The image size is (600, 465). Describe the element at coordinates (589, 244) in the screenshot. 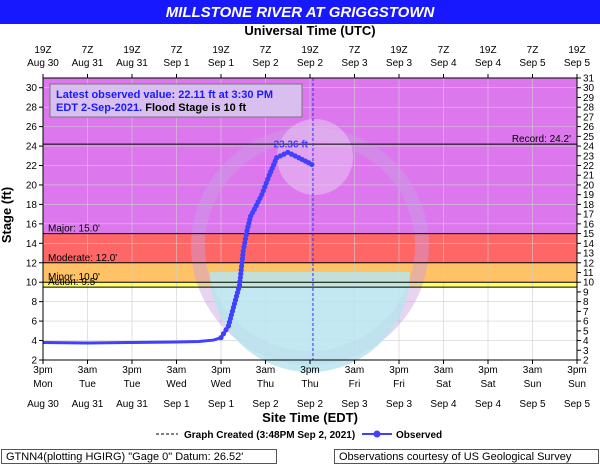

I see `y-tick-label-right: 14` at that location.